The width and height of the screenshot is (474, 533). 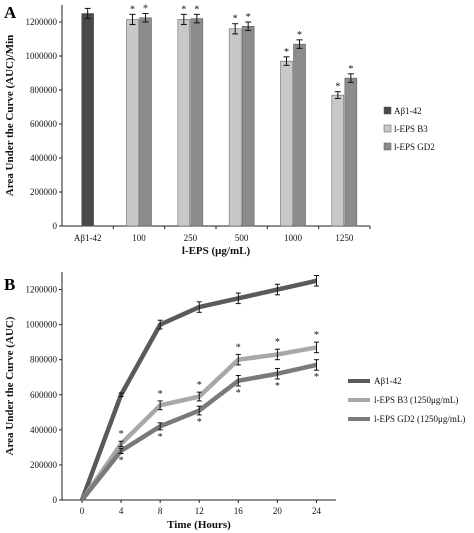 I want to click on a-y-axis-title: Area Under the Curve (AUC)/Min, so click(x=10, y=116).